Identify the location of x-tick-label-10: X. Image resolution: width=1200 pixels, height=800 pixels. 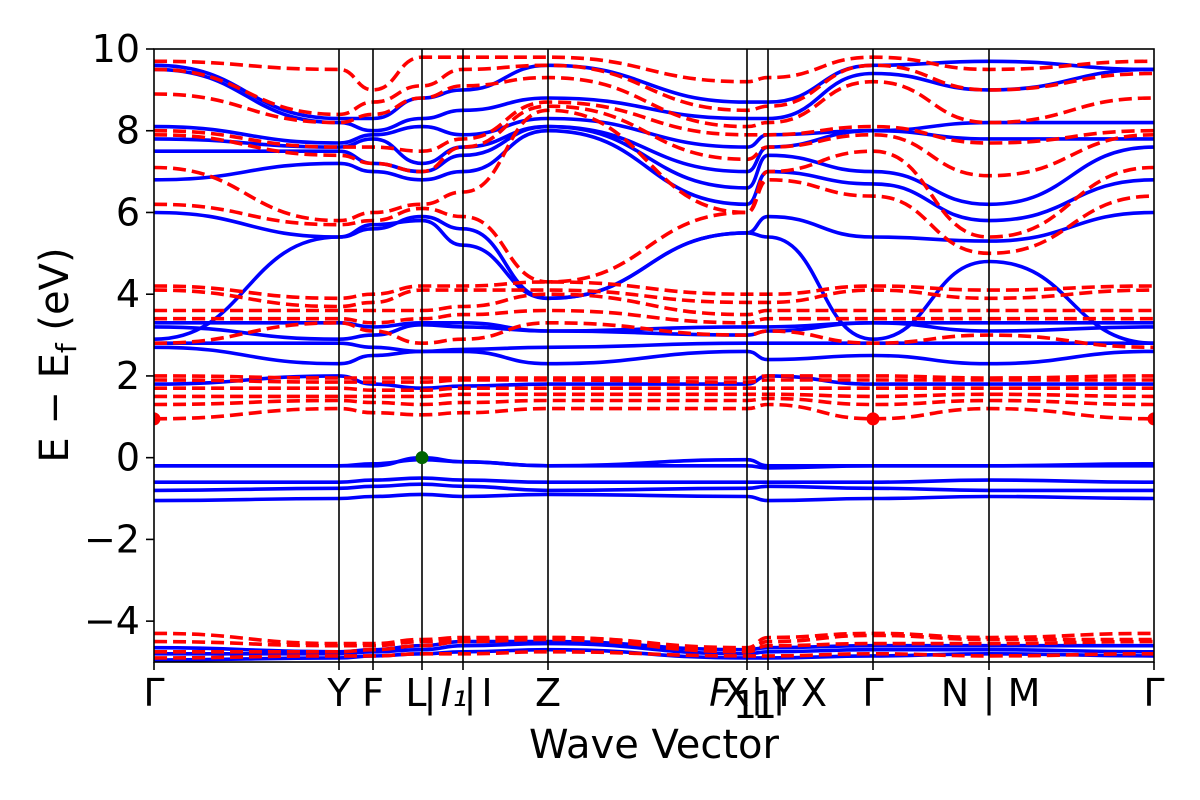
(736, 693).